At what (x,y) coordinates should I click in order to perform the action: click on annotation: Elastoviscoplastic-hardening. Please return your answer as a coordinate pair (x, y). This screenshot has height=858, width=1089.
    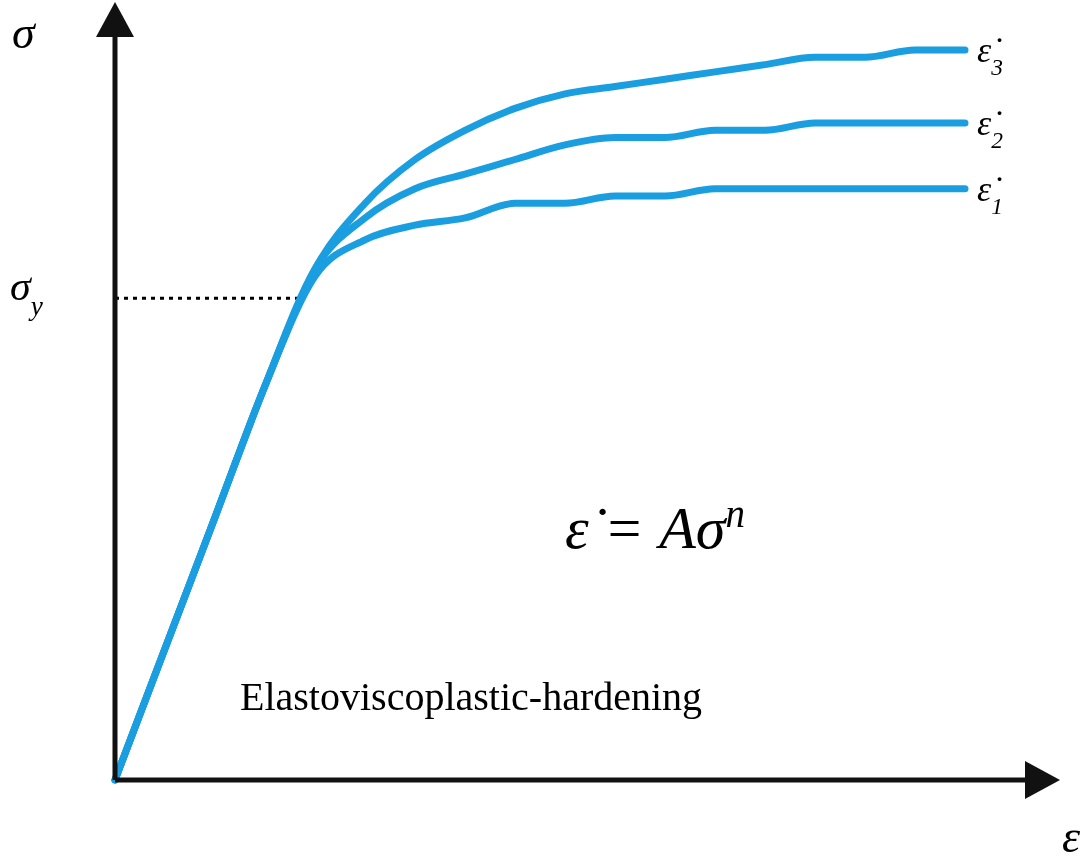
    Looking at the image, I should click on (471, 696).